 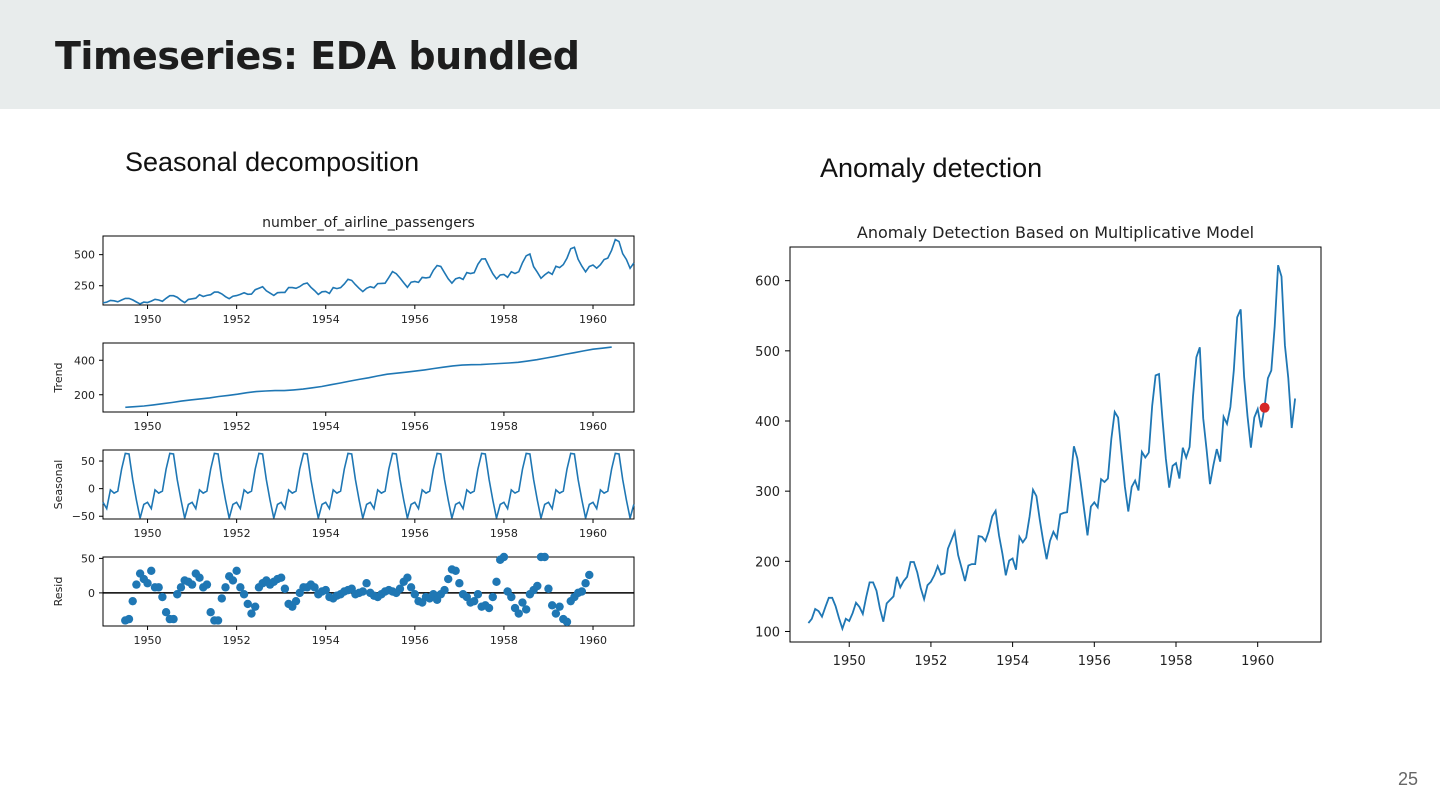 What do you see at coordinates (368, 485) in the screenshot?
I see `seasonal-series-line` at bounding box center [368, 485].